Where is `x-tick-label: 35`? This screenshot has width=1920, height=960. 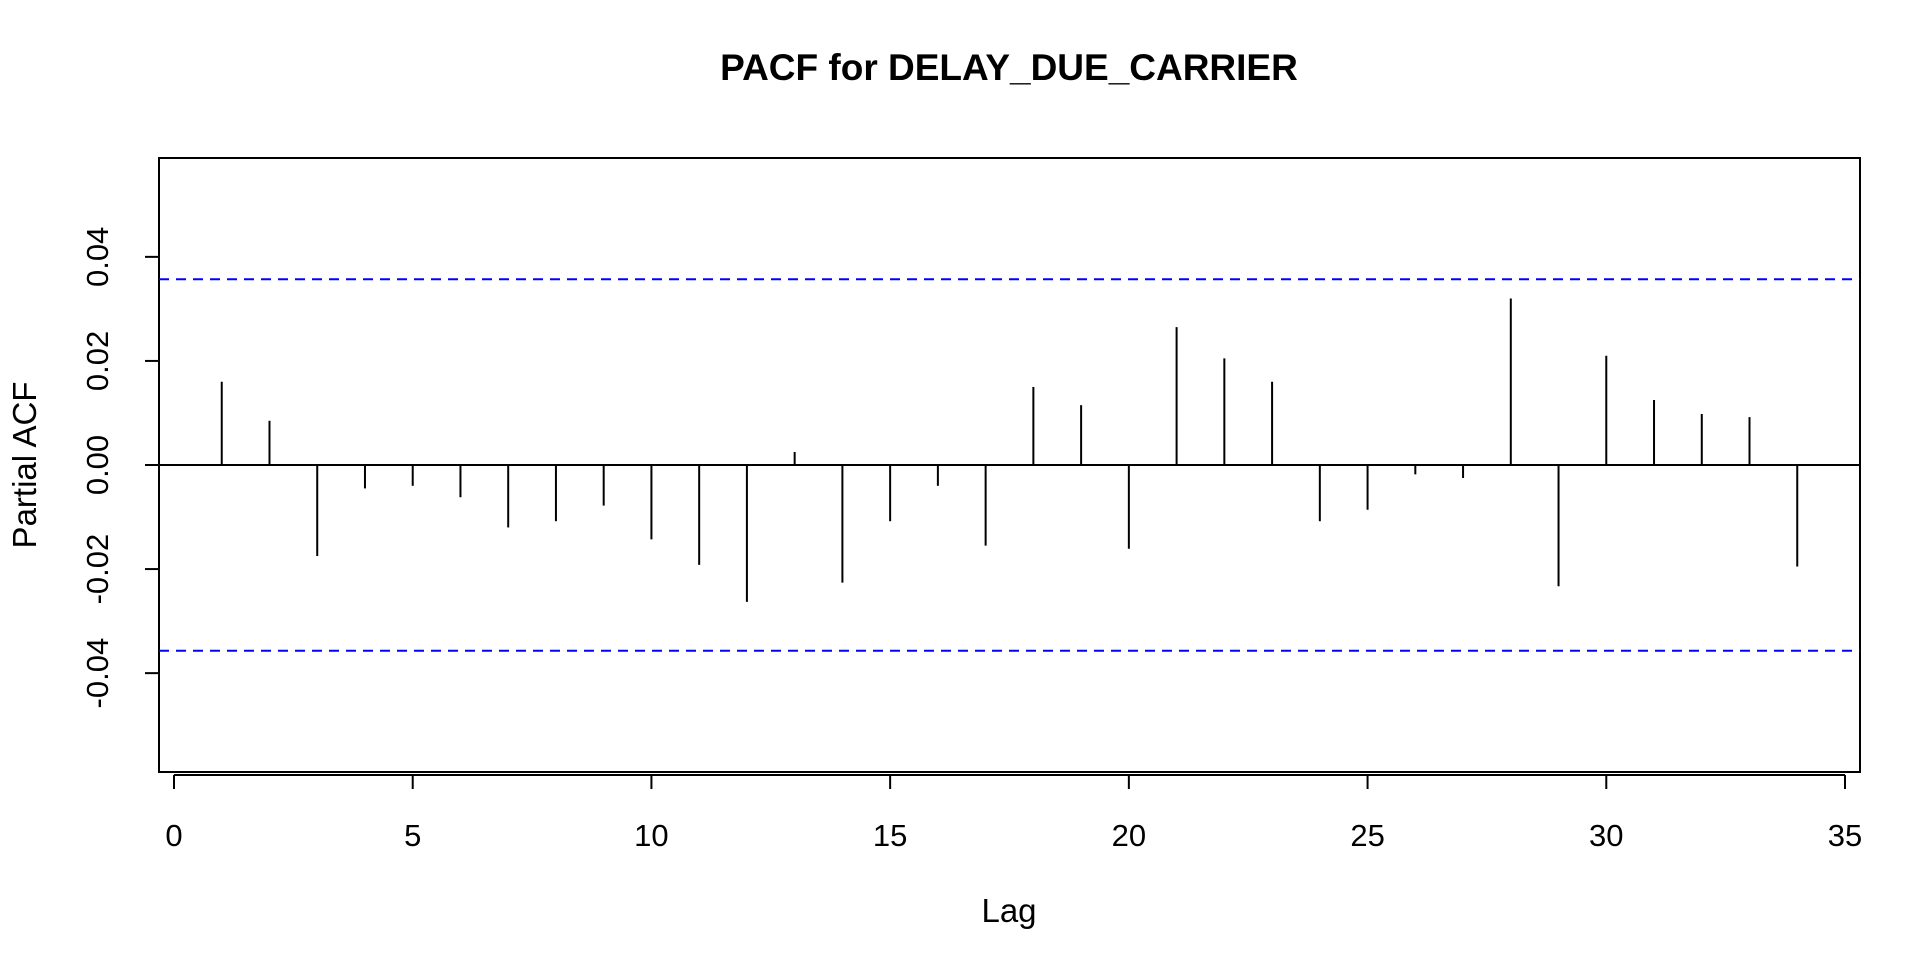 x-tick-label: 35 is located at coordinates (1845, 835).